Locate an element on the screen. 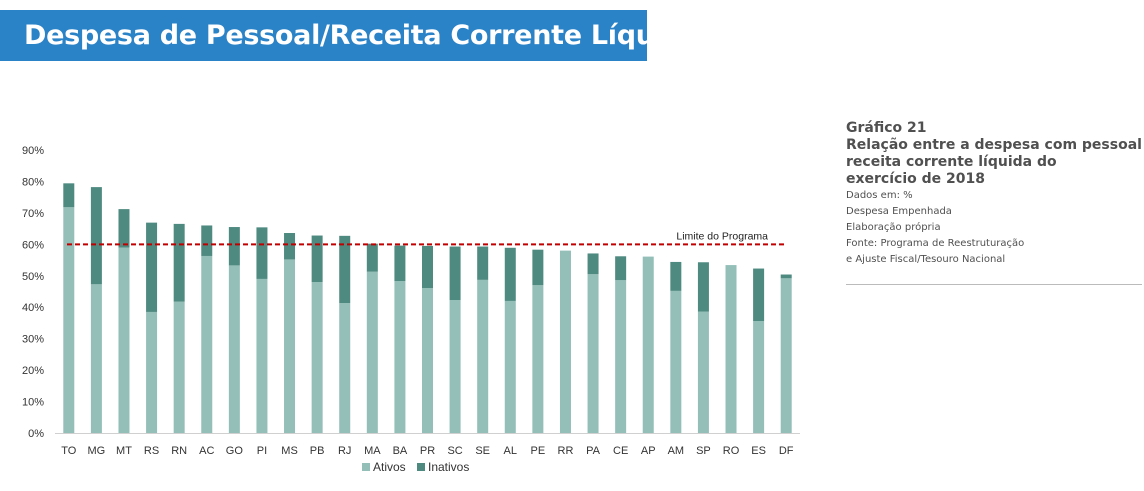 This screenshot has height=491, width=1144. bar-inativos-to is located at coordinates (69, 195).